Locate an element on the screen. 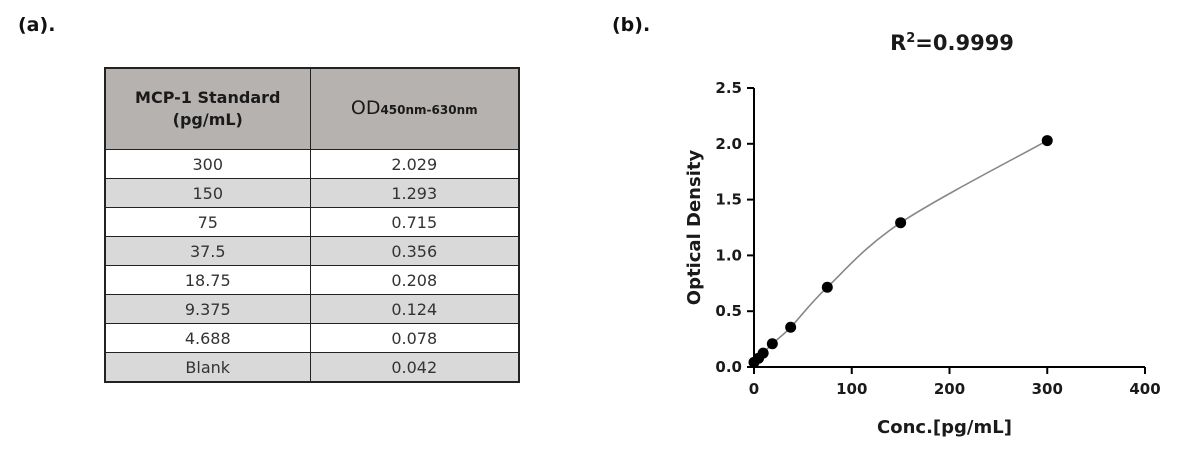 The image size is (1200, 451). cell-od: 0.042 is located at coordinates (414, 367).